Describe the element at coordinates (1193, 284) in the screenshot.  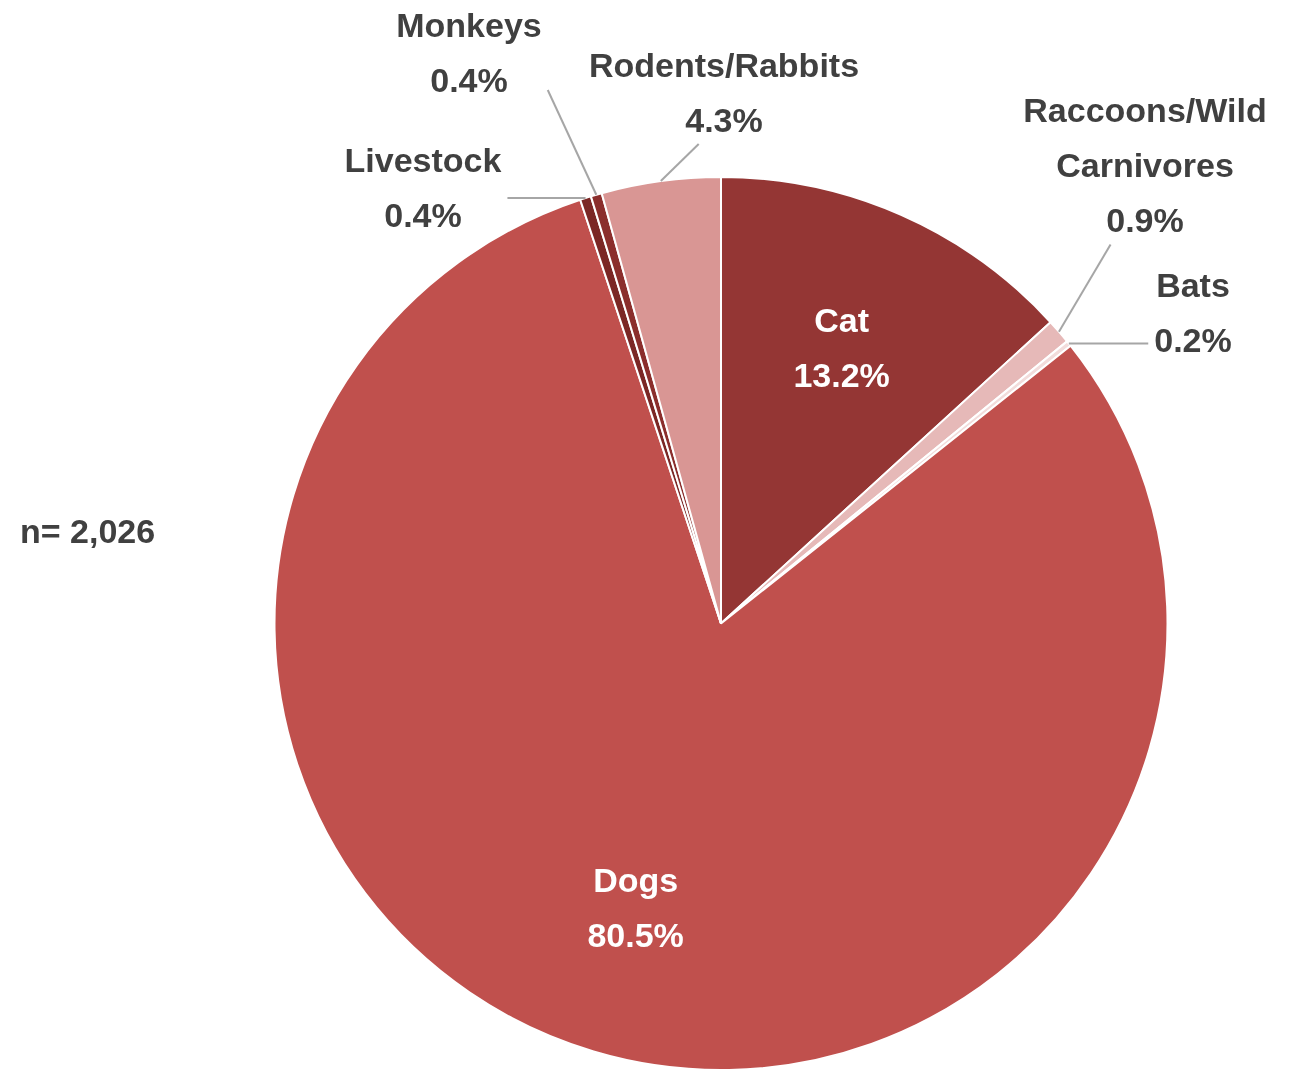
I see `slice-label: Bats` at that location.